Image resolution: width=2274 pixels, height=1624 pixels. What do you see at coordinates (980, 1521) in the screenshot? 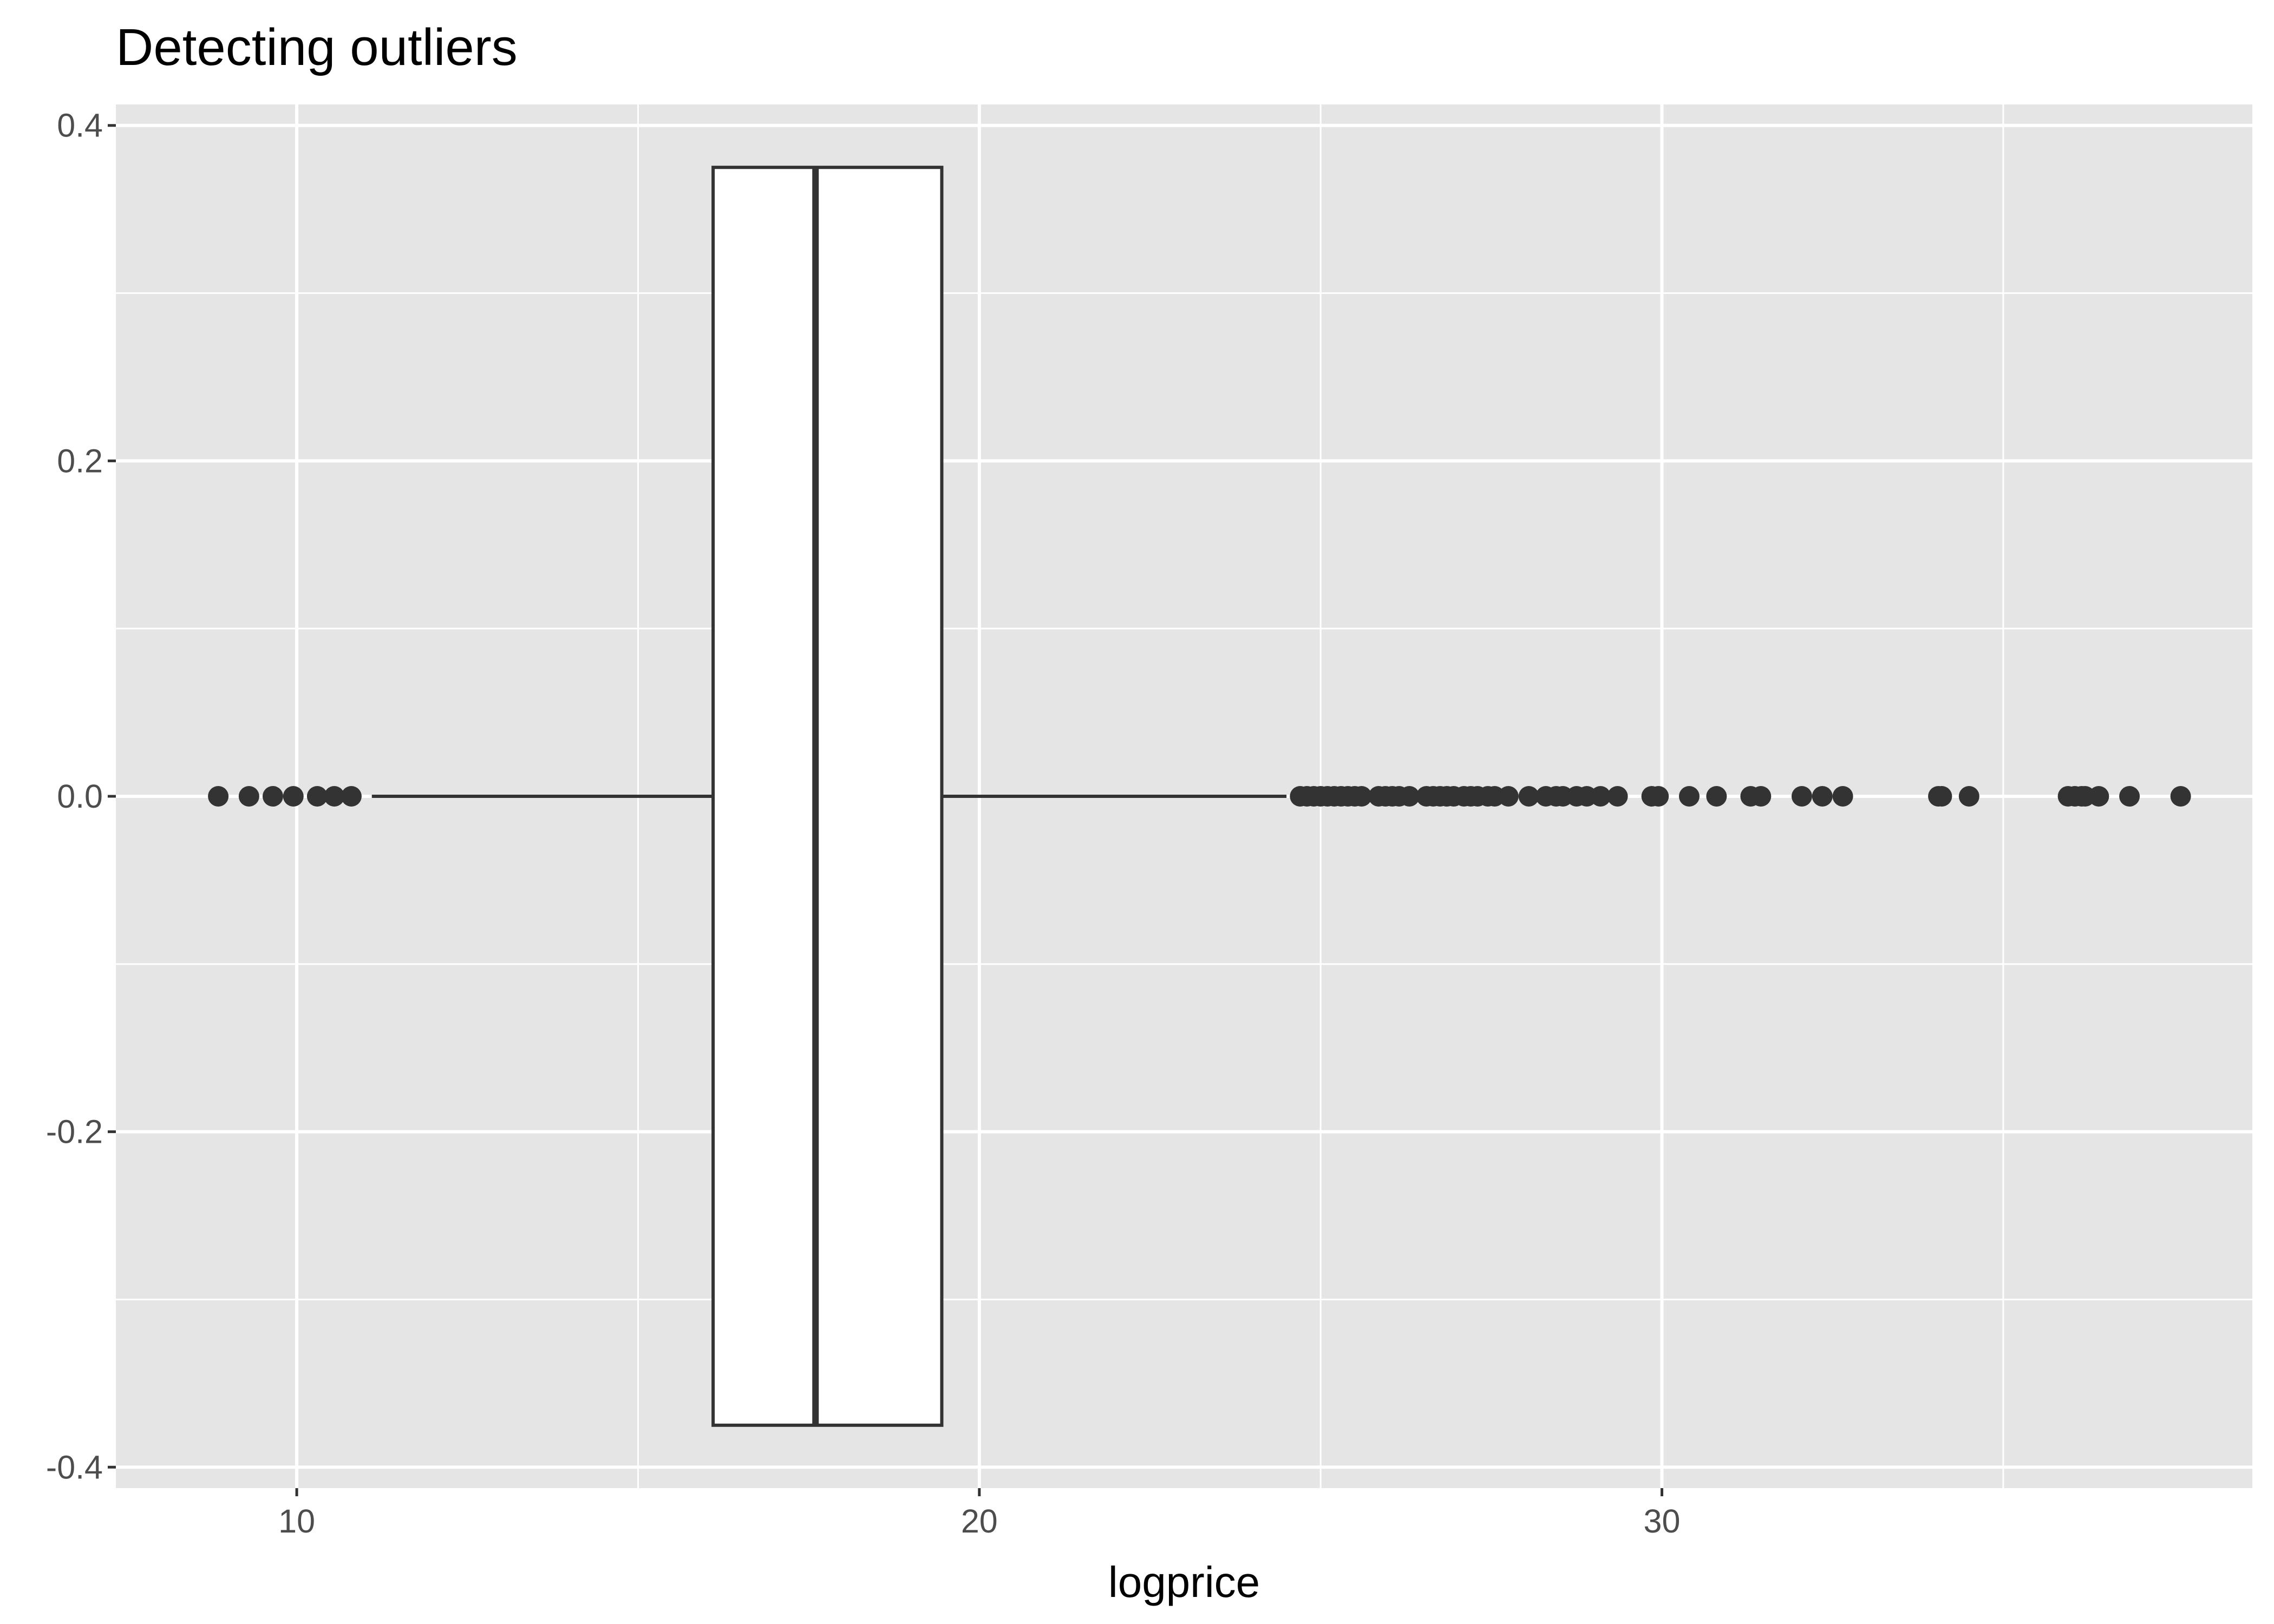
I see `x-tick-label: 20` at bounding box center [980, 1521].